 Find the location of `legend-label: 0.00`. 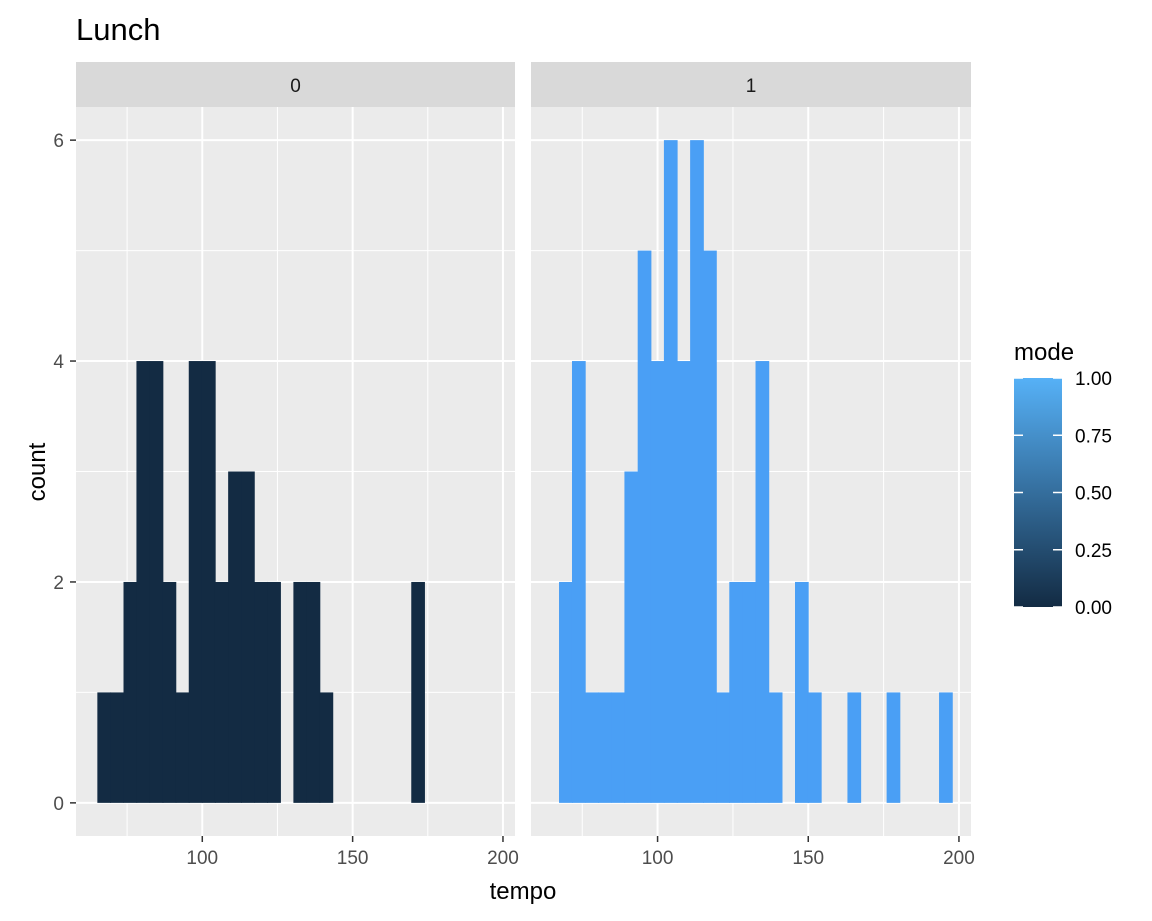

legend-label: 0.00 is located at coordinates (1093, 608).